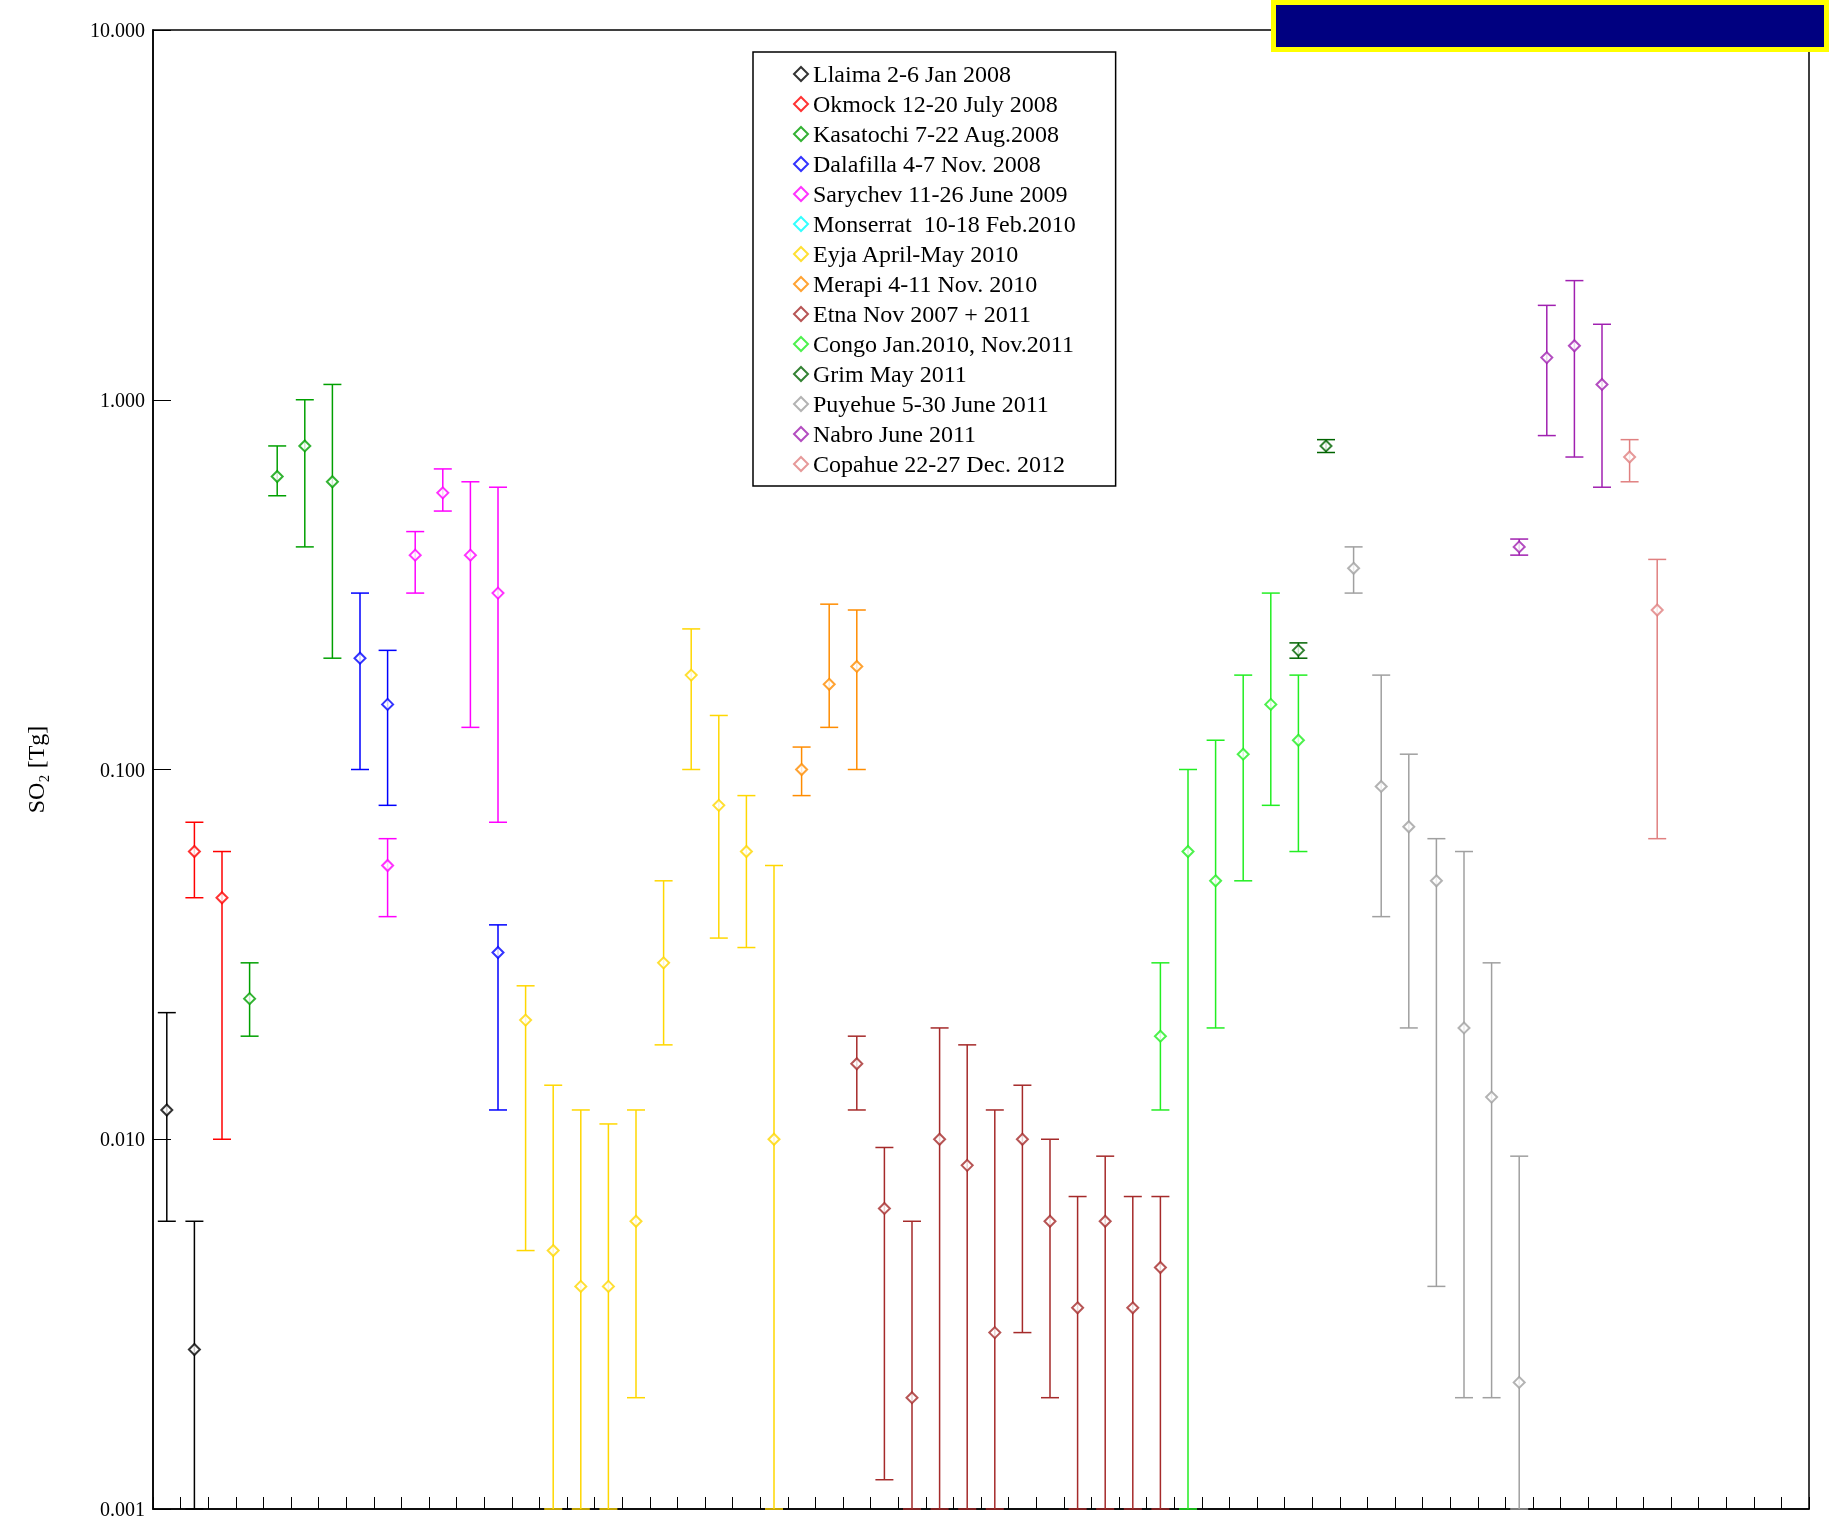  Describe the element at coordinates (912, 74) in the screenshot. I see `legend-label: Llaima 2-6 Jan 2008` at that location.